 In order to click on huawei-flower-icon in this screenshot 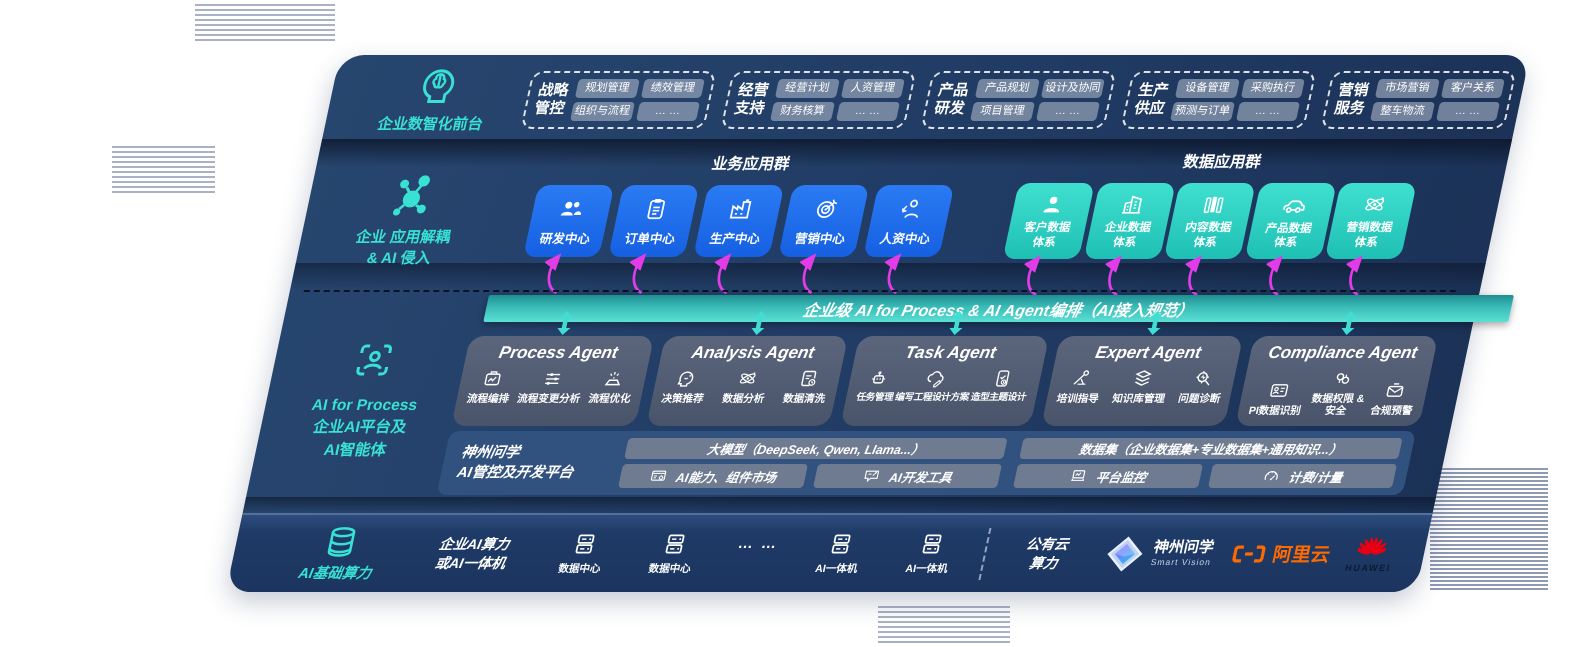, I will do `click(1372, 548)`.